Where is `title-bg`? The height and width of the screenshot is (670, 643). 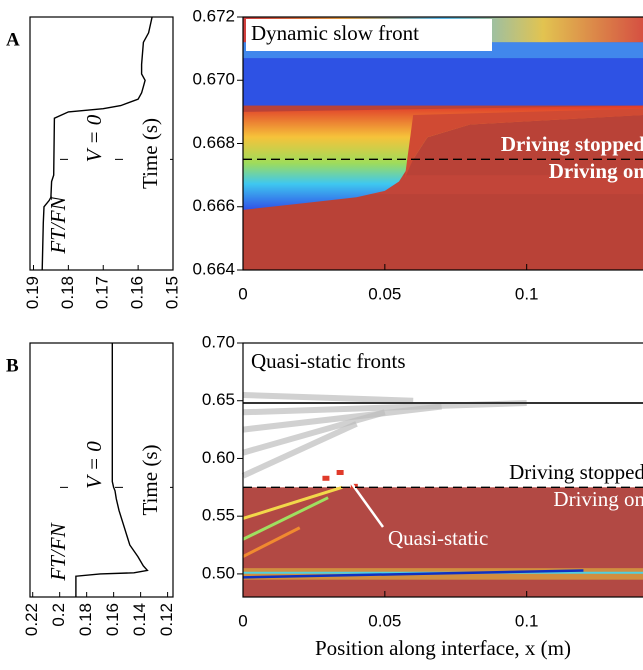 title-bg is located at coordinates (369, 35).